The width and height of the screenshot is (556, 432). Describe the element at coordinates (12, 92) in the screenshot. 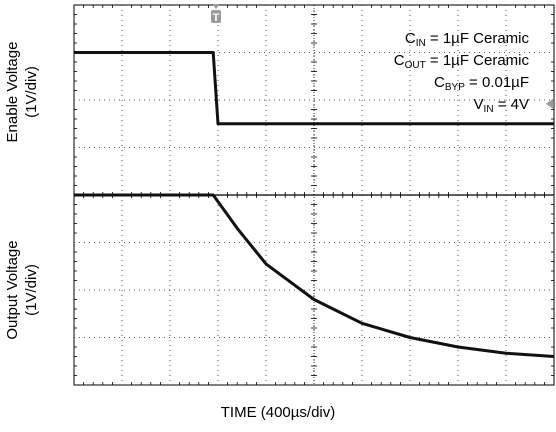

I see `enable-voltage-label-line1: Enable Voltage` at that location.